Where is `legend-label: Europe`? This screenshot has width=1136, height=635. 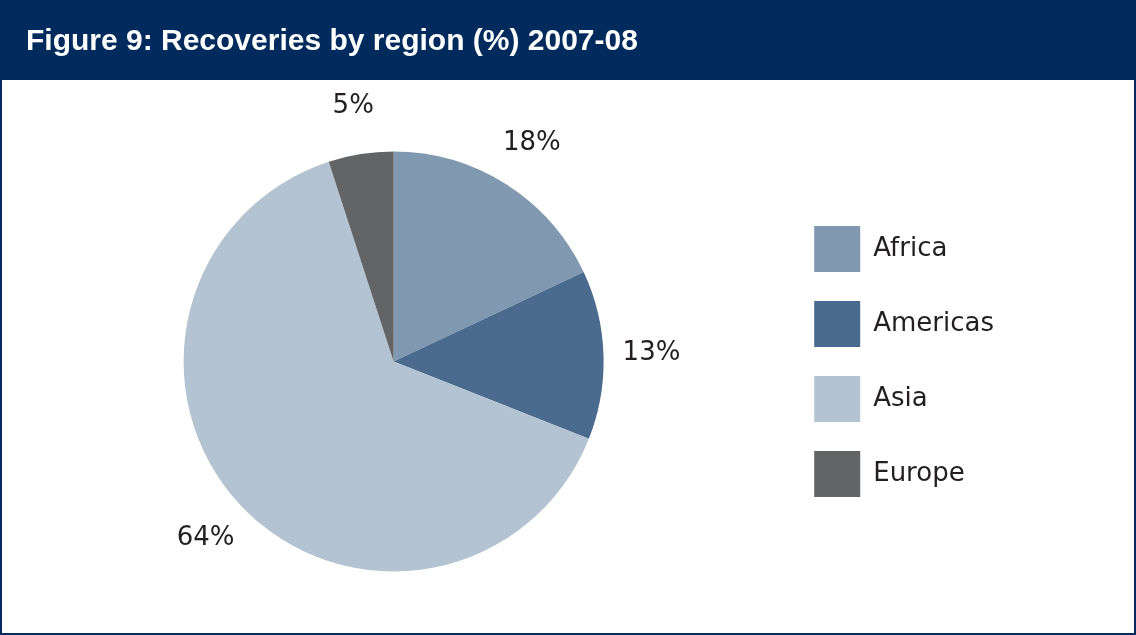
legend-label: Europe is located at coordinates (919, 471).